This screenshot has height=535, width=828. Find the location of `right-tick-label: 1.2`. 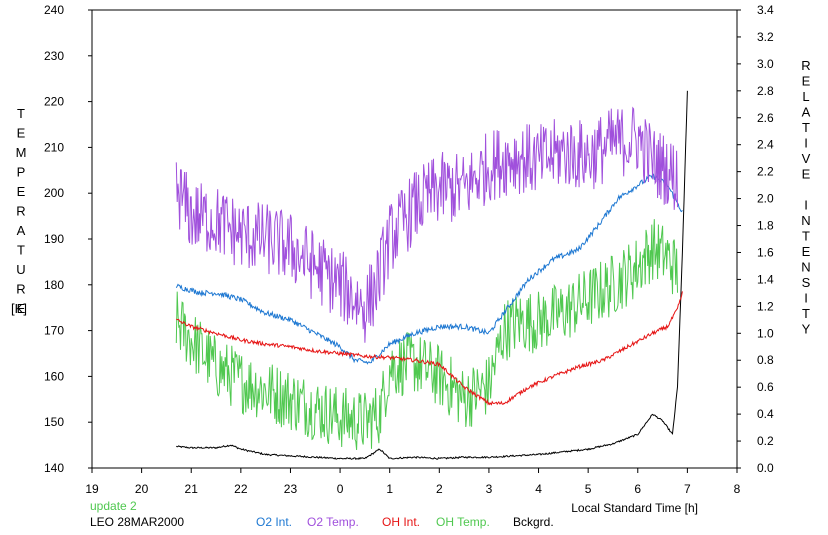

right-tick-label: 1.2 is located at coordinates (765, 306).